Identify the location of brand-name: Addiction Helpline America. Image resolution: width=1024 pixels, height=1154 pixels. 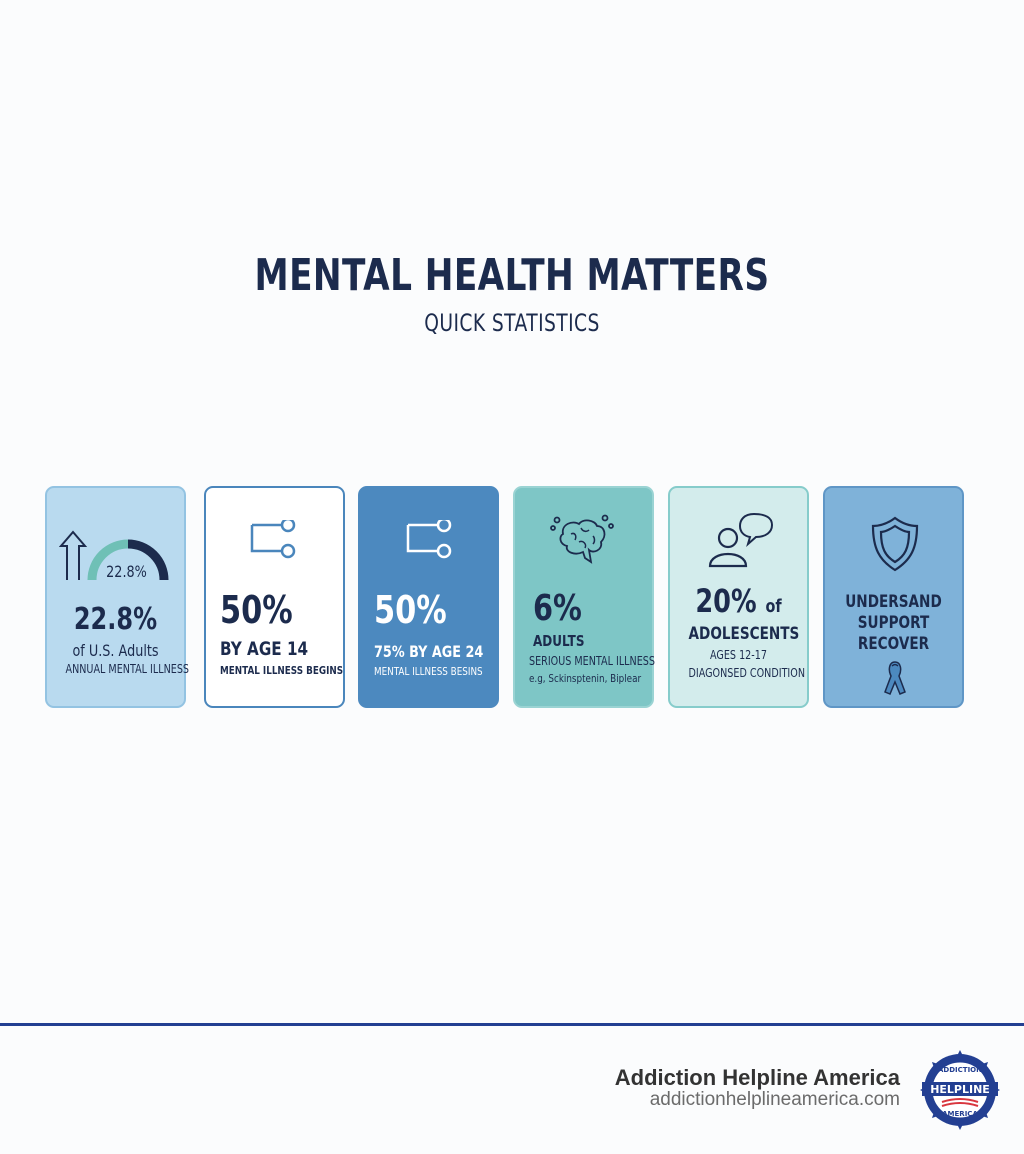
(757, 1077).